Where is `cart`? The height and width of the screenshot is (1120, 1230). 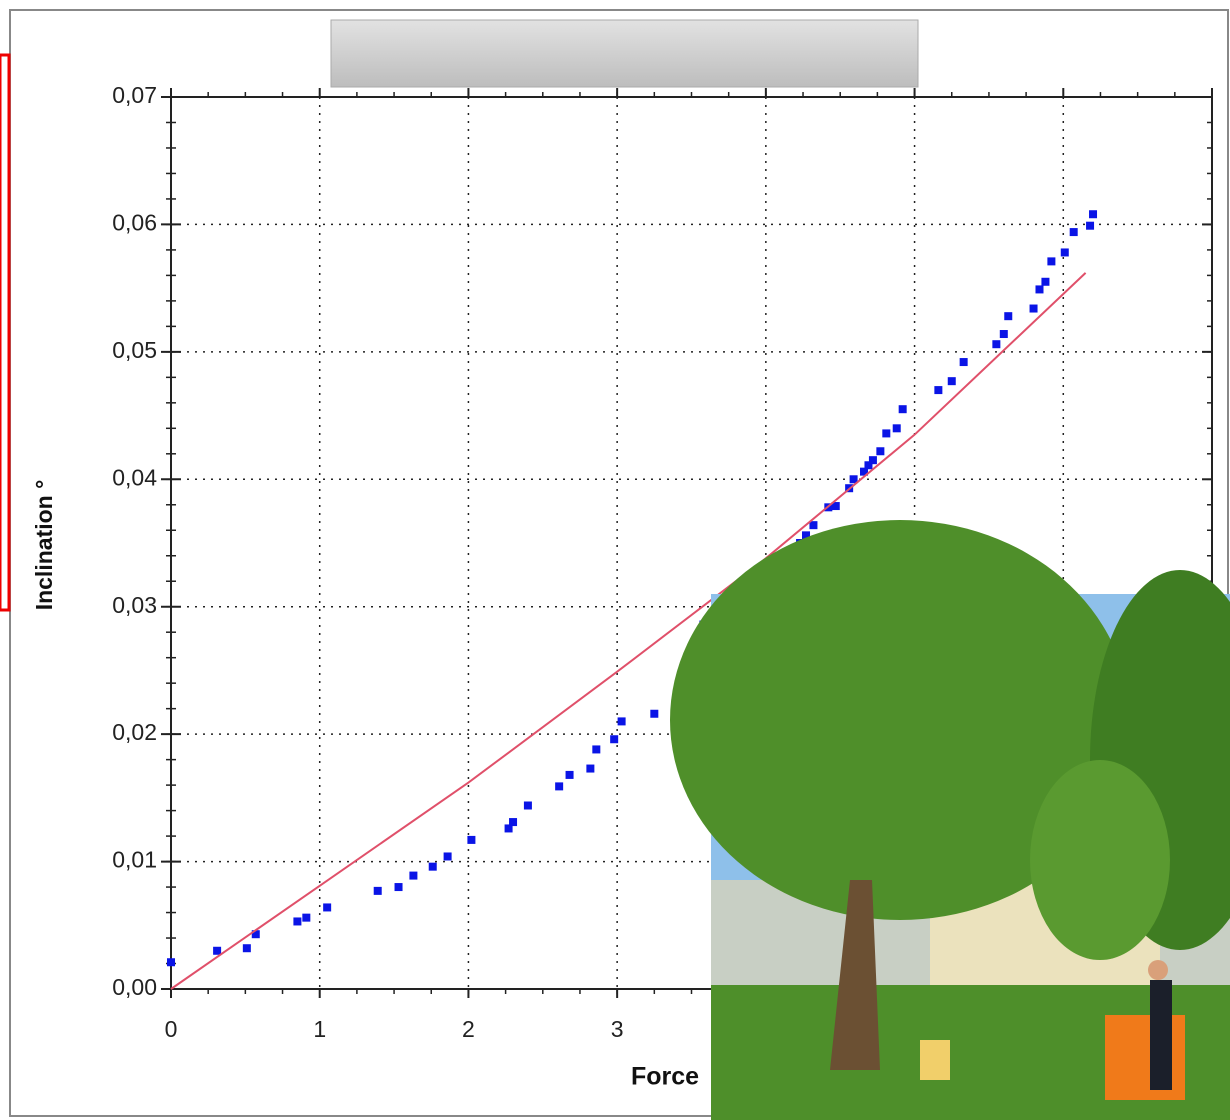
cart is located at coordinates (1145, 1057).